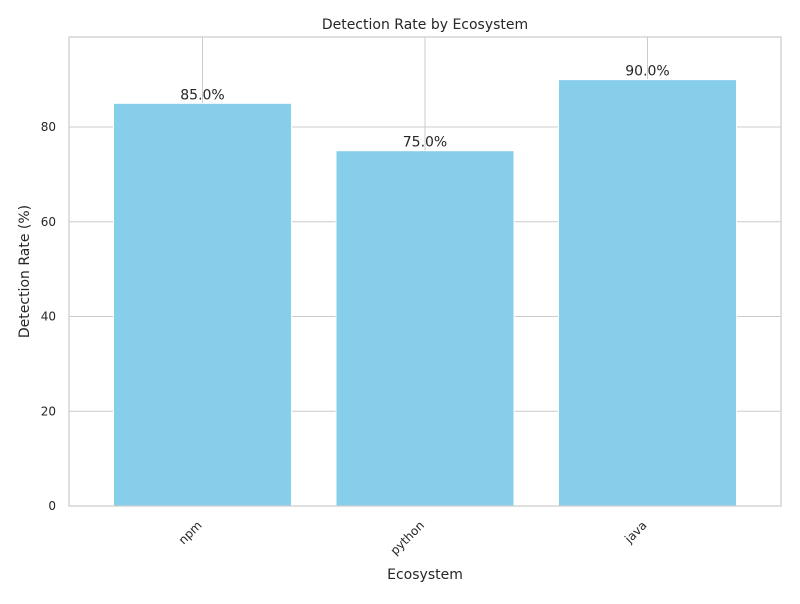  Describe the element at coordinates (48, 411) in the screenshot. I see `y-tick-label: 20` at that location.